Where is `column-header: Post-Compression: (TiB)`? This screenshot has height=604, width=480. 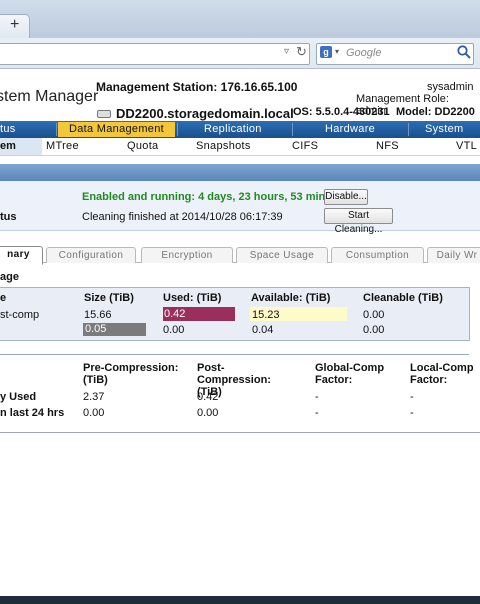
column-header: Post-Compression: (TiB) is located at coordinates (234, 380).